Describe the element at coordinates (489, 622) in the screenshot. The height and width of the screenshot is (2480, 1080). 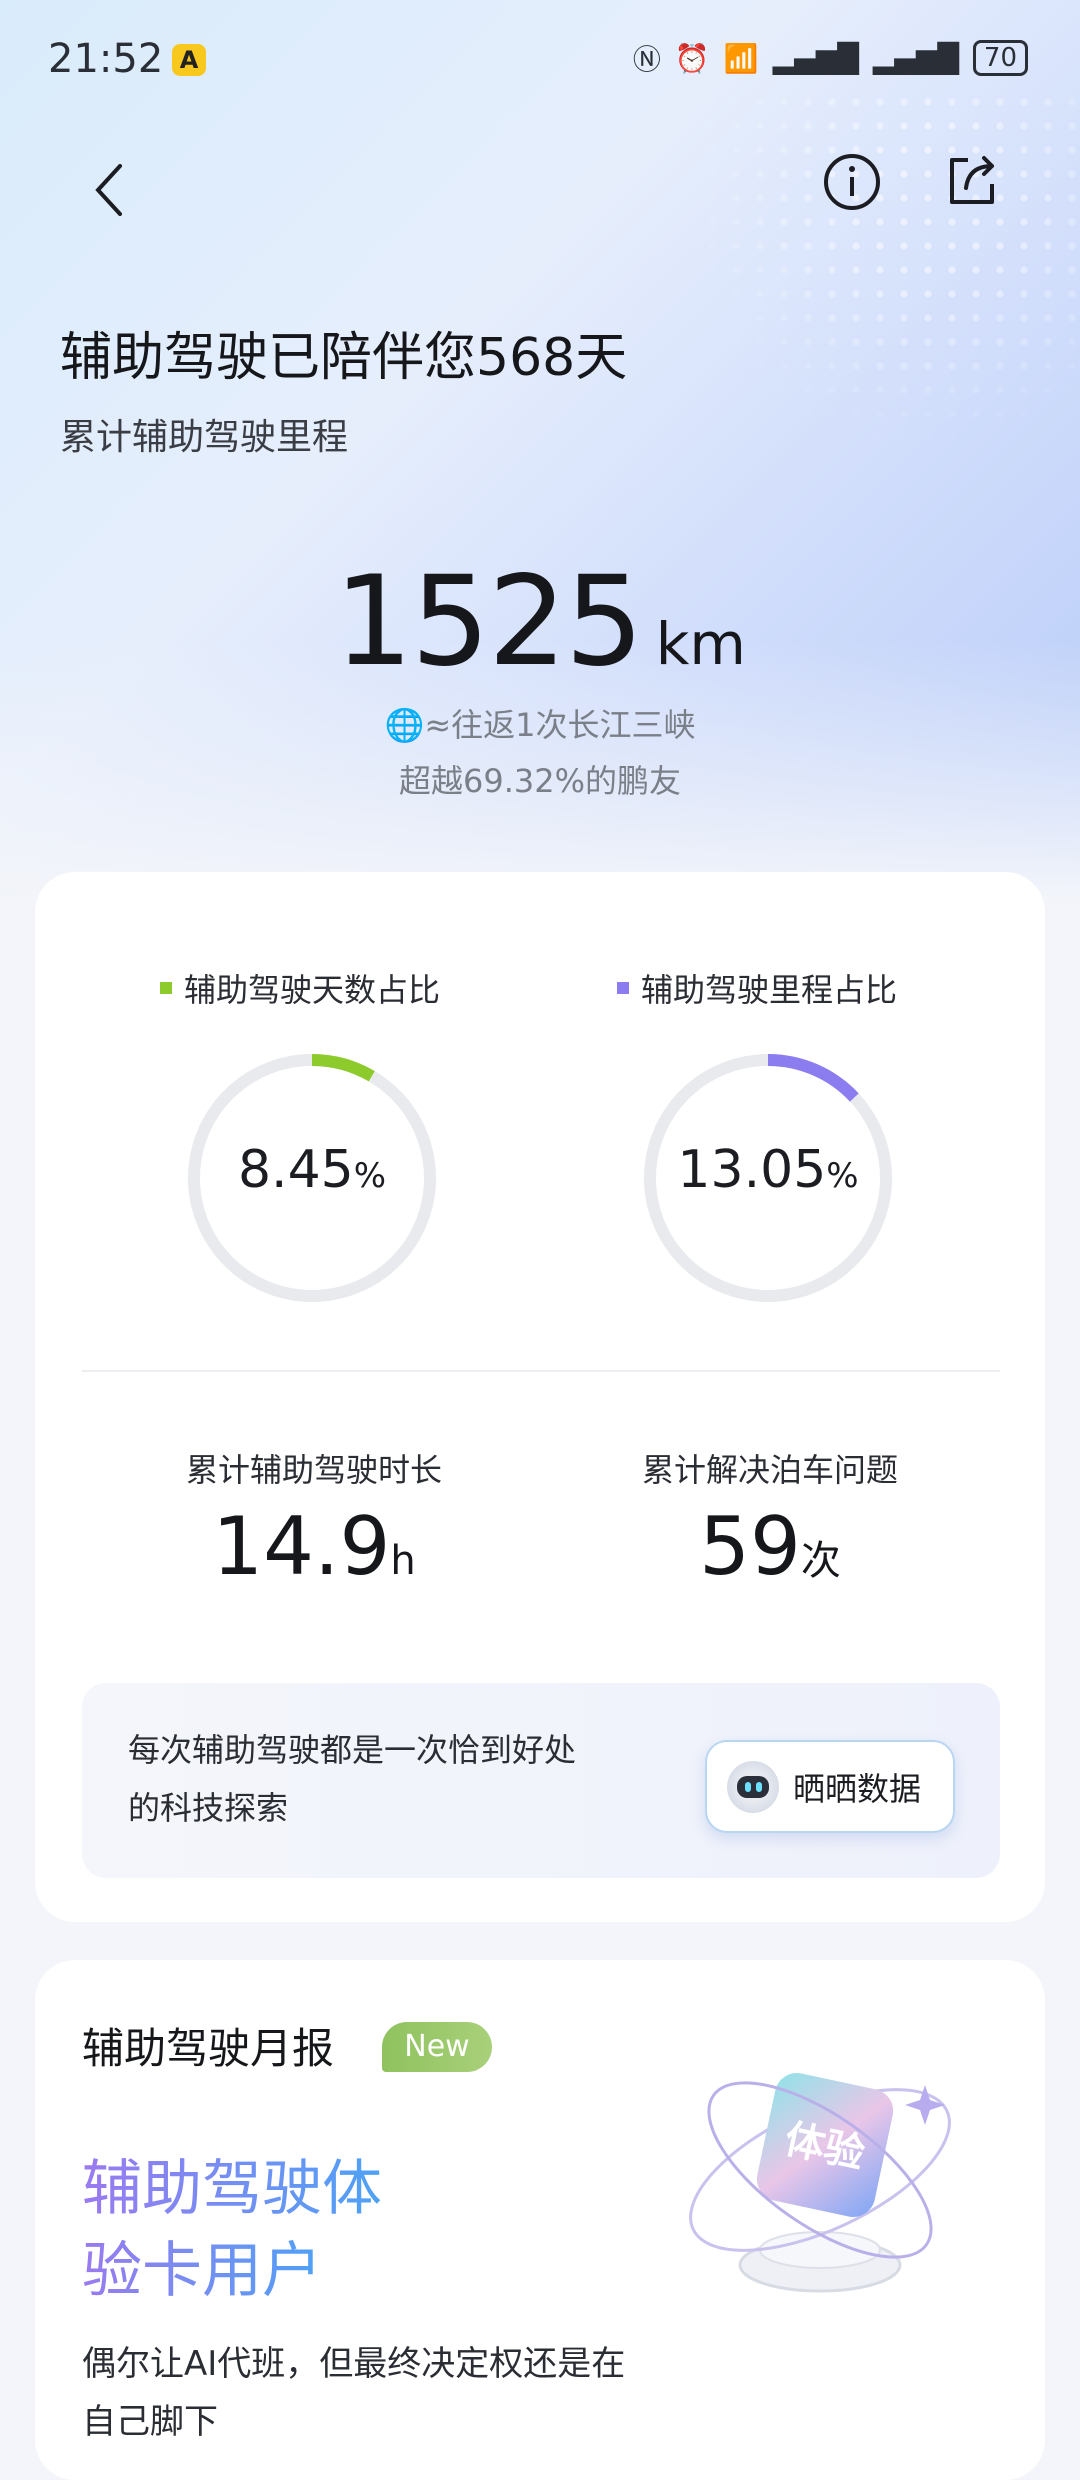
I see `distance-value: 1525` at that location.